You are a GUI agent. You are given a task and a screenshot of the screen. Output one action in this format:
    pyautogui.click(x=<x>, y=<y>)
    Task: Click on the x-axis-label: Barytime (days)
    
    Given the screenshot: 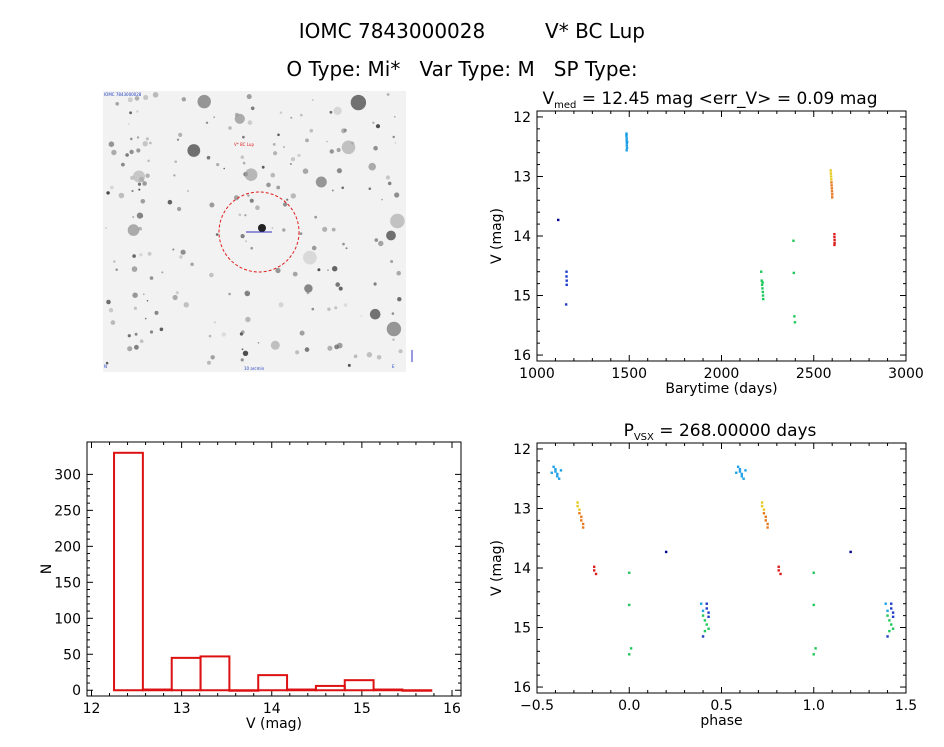 What is the action you would take?
    pyautogui.click(x=721, y=389)
    